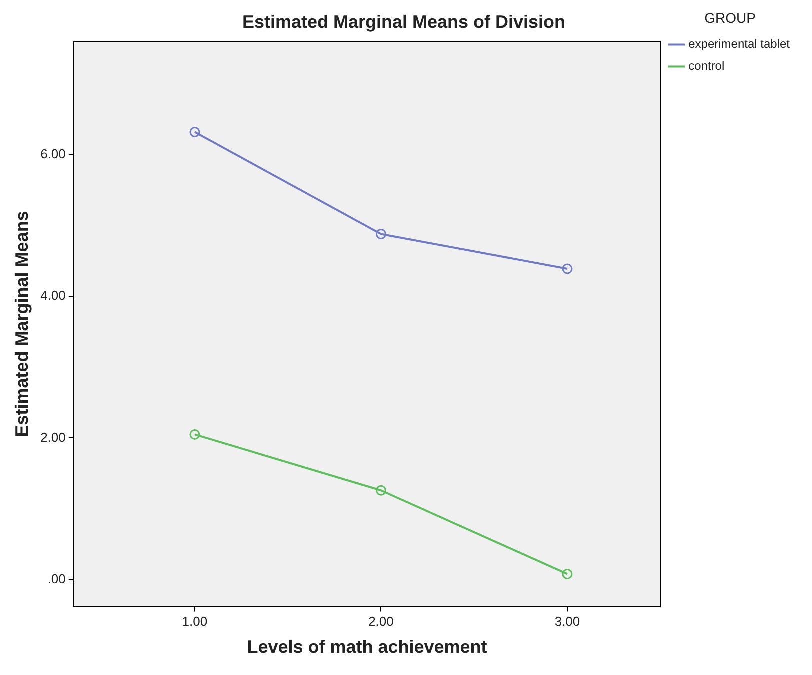 The height and width of the screenshot is (675, 812). What do you see at coordinates (53, 296) in the screenshot?
I see `y-tick-label: 4.00` at bounding box center [53, 296].